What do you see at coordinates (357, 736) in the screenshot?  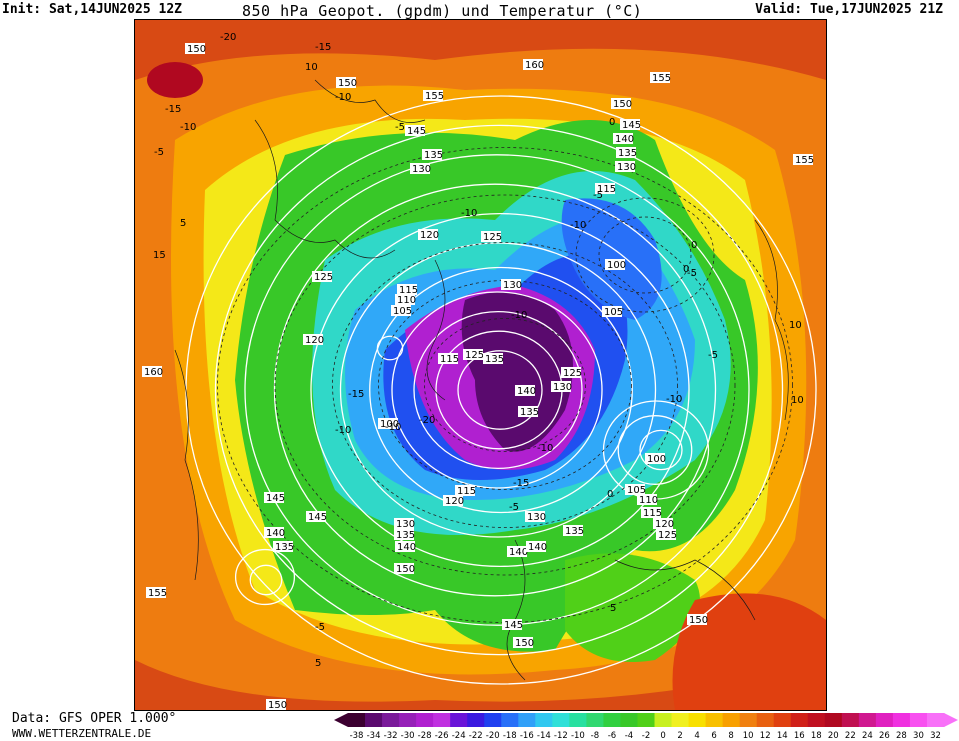 I see `legend-tick-label: -38` at bounding box center [357, 736].